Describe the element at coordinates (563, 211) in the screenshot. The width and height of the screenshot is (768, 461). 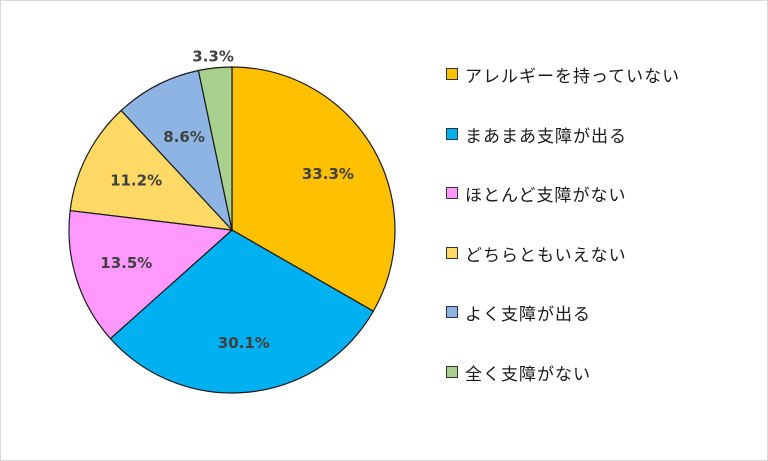
I see `legend-item-2: ほとんど支障がない` at that location.